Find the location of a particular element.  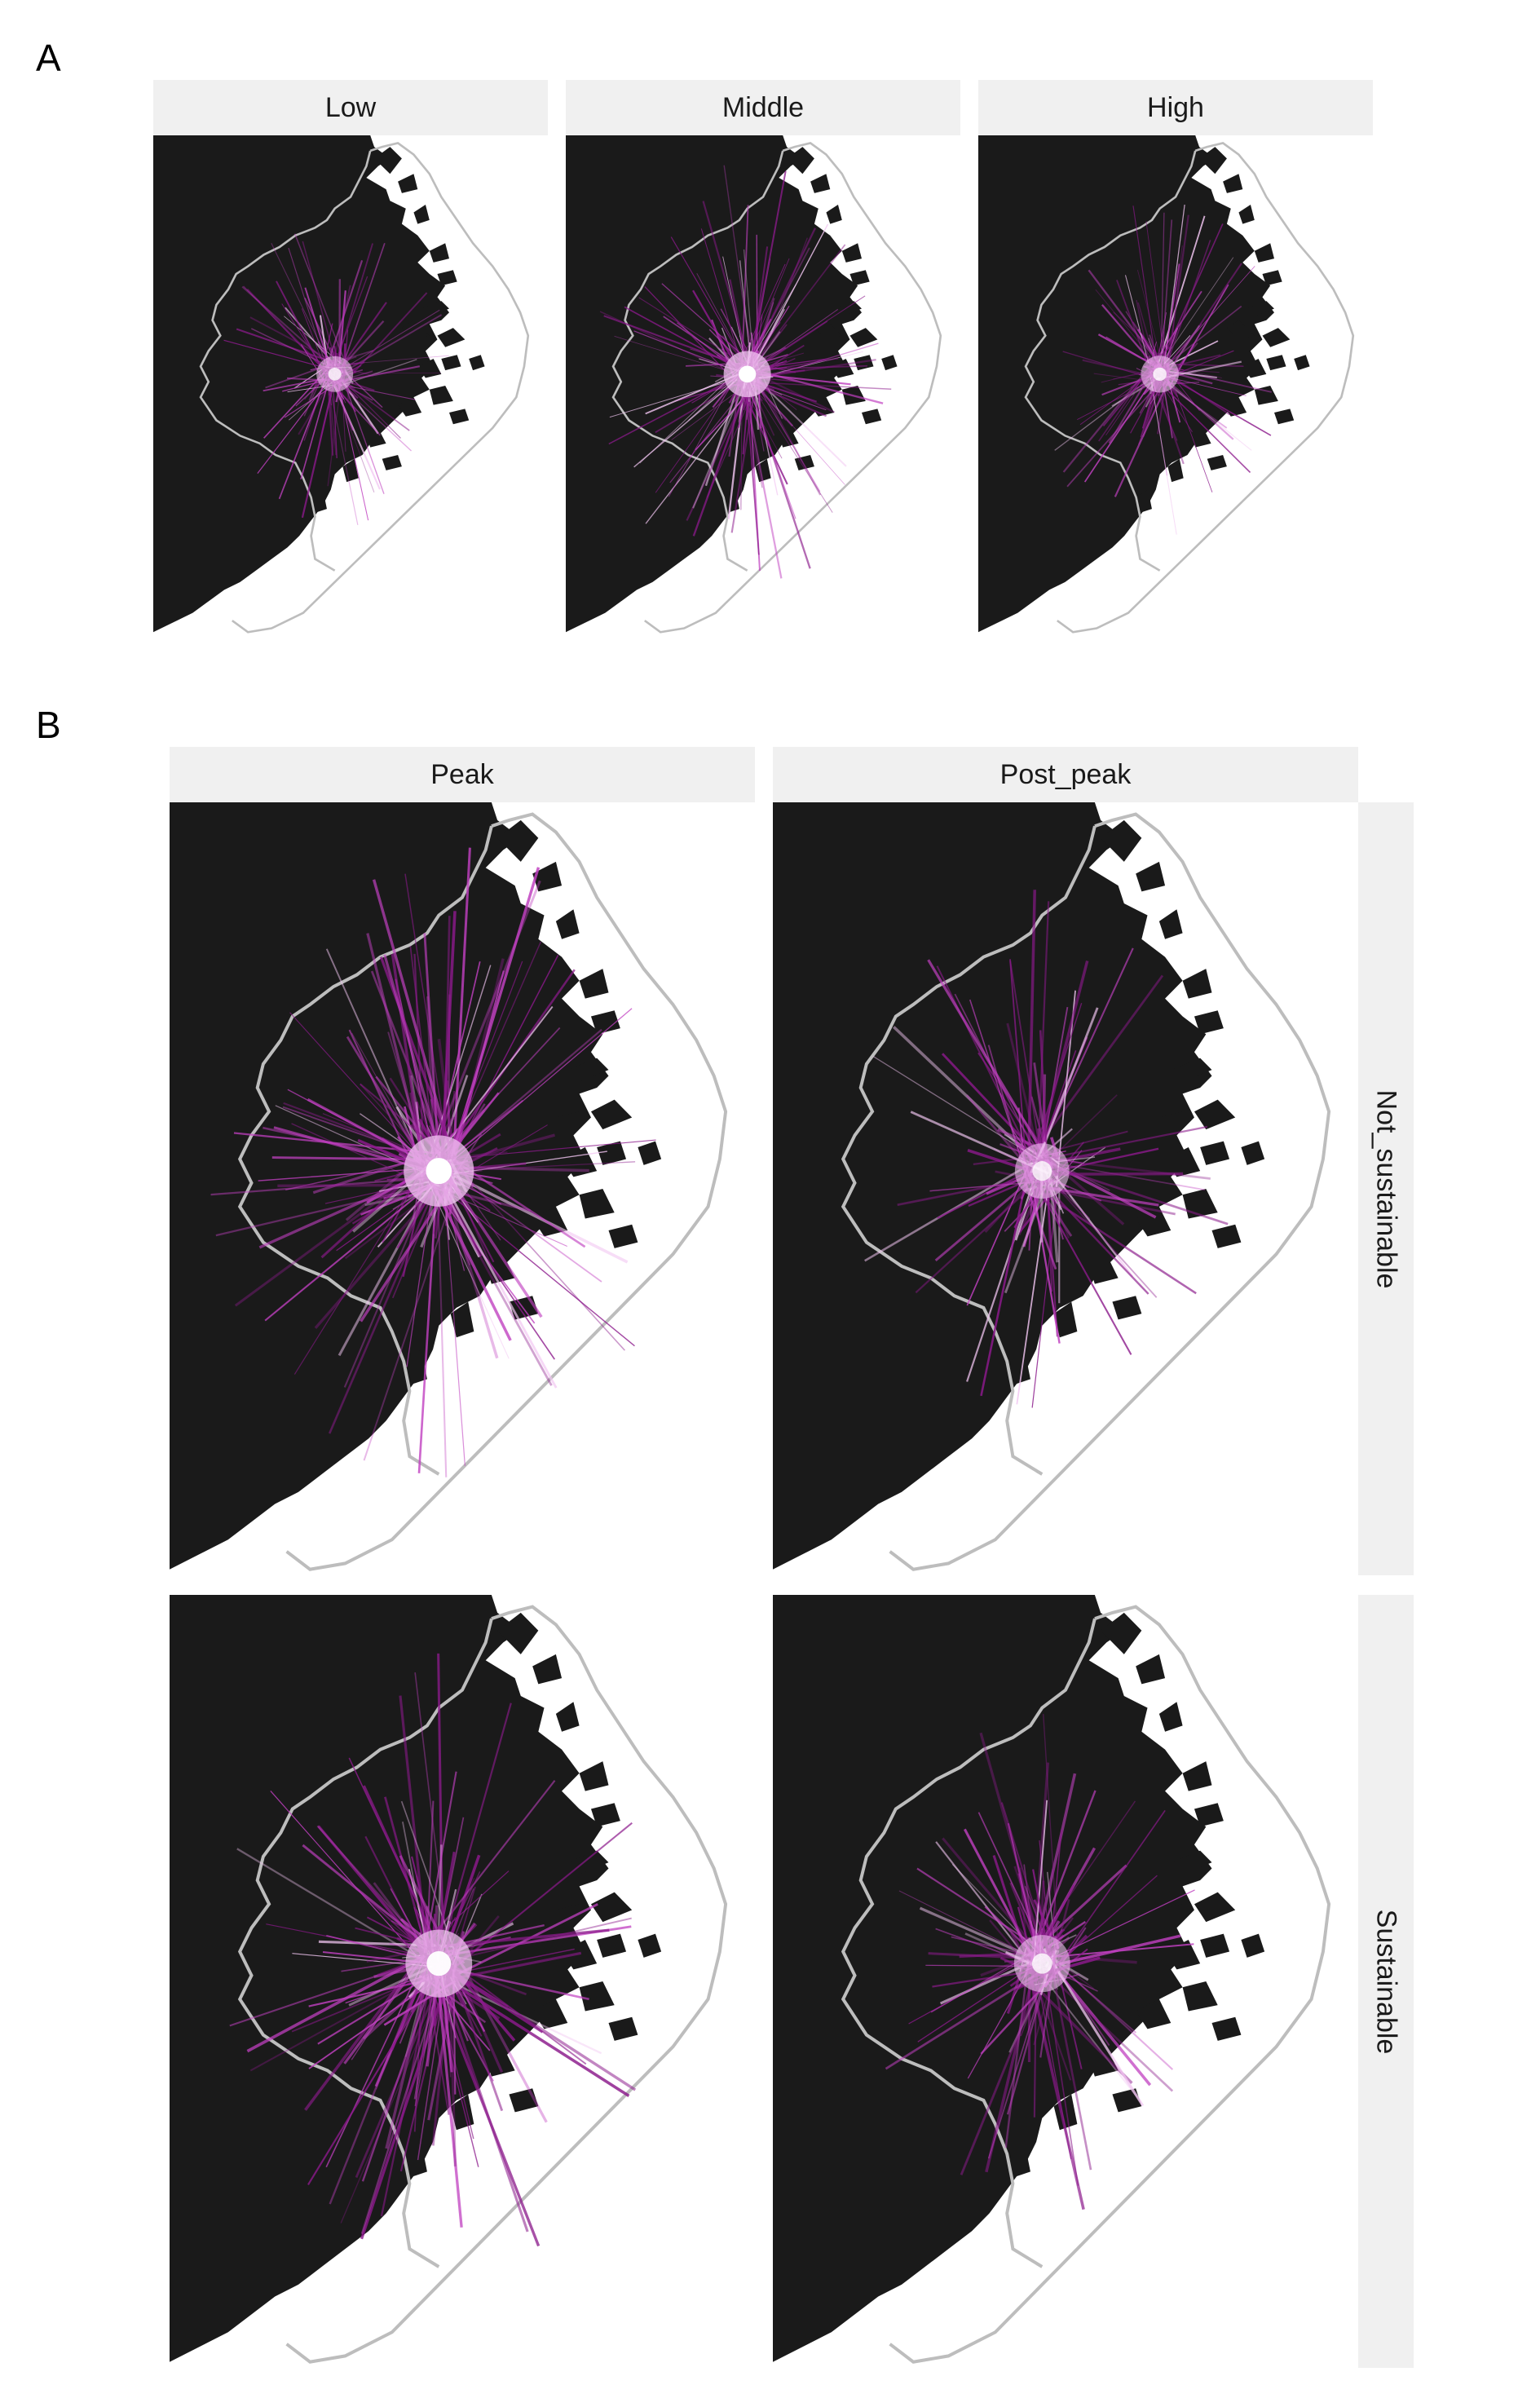

facet-strip-not-sustainable: Not_sustainable is located at coordinates (1386, 1188).